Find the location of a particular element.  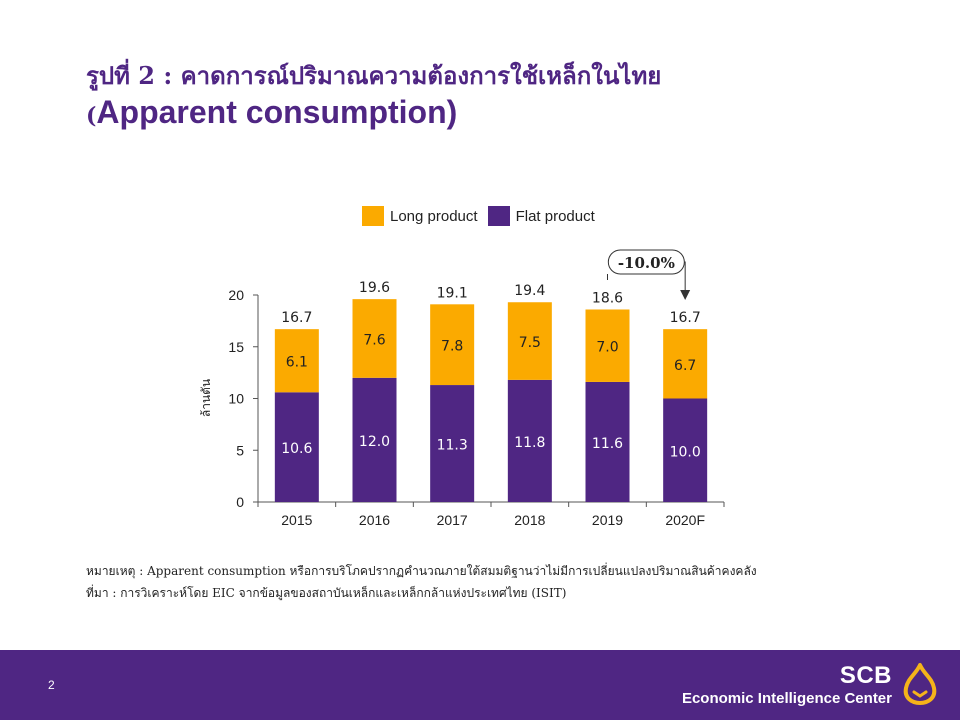

x-tick-label-2020F: 2020F is located at coordinates (685, 520).